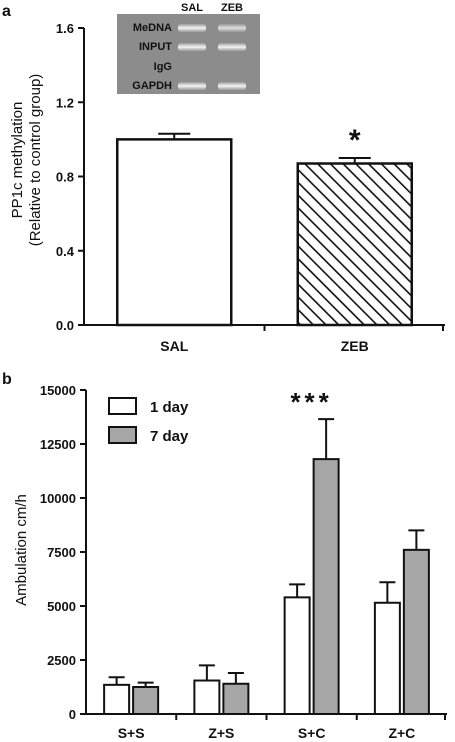 The width and height of the screenshot is (455, 742). What do you see at coordinates (148, 421) in the screenshot?
I see `legend: 1 day 7 day` at bounding box center [148, 421].